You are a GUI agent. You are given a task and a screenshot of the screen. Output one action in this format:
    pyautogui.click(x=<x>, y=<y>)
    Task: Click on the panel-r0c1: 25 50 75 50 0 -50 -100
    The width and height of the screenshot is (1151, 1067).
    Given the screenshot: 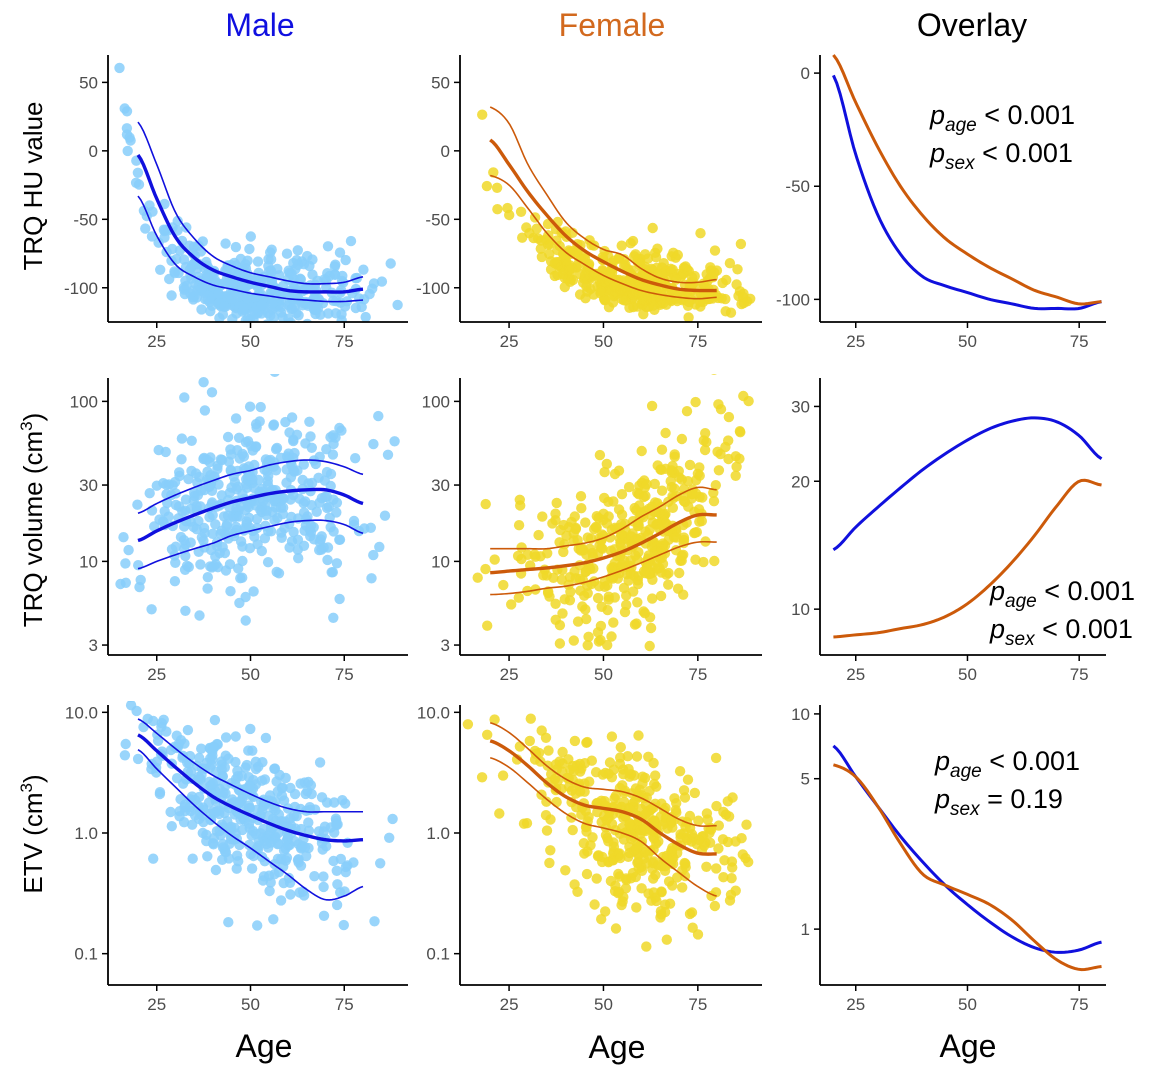 What is the action you would take?
    pyautogui.click(x=589, y=203)
    